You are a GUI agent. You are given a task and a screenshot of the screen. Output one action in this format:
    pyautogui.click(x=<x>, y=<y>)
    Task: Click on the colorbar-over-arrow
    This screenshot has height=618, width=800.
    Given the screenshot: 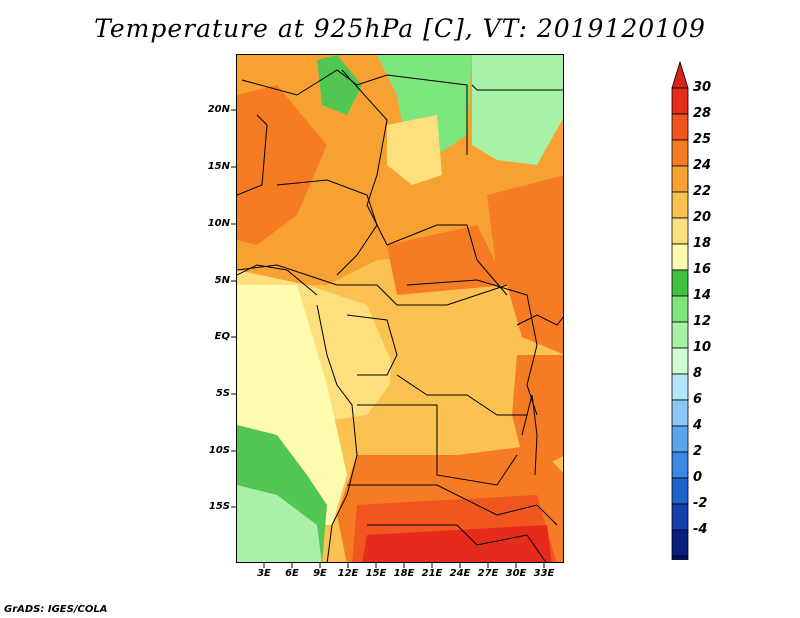 What is the action you would take?
    pyautogui.click(x=680, y=74)
    